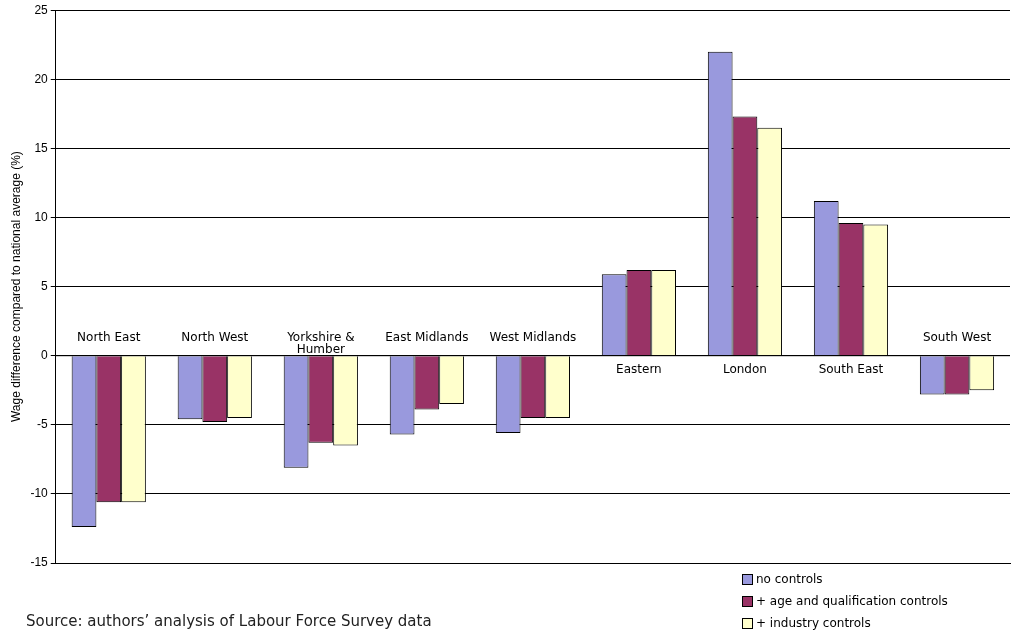 The height and width of the screenshot is (633, 1018). Describe the element at coordinates (41, 216) in the screenshot. I see `y-tick-label: 10` at that location.